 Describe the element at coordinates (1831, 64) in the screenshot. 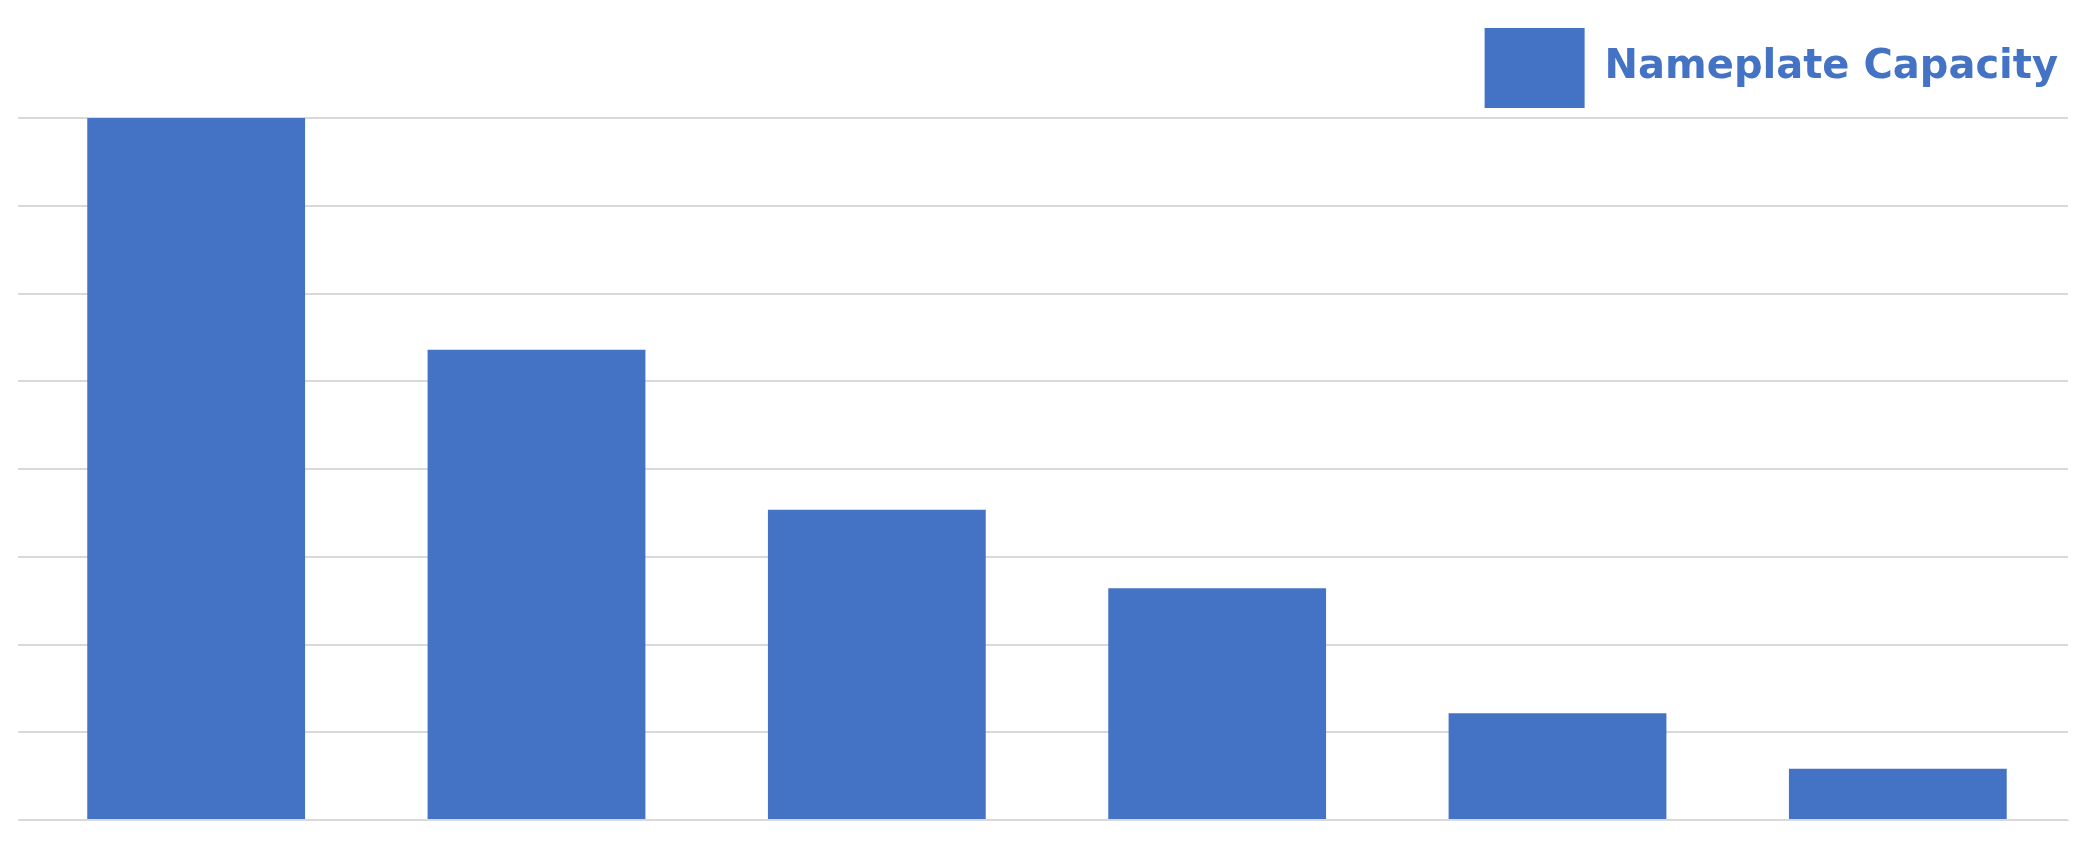

I see `legend-label: Nameplate Capacity` at that location.